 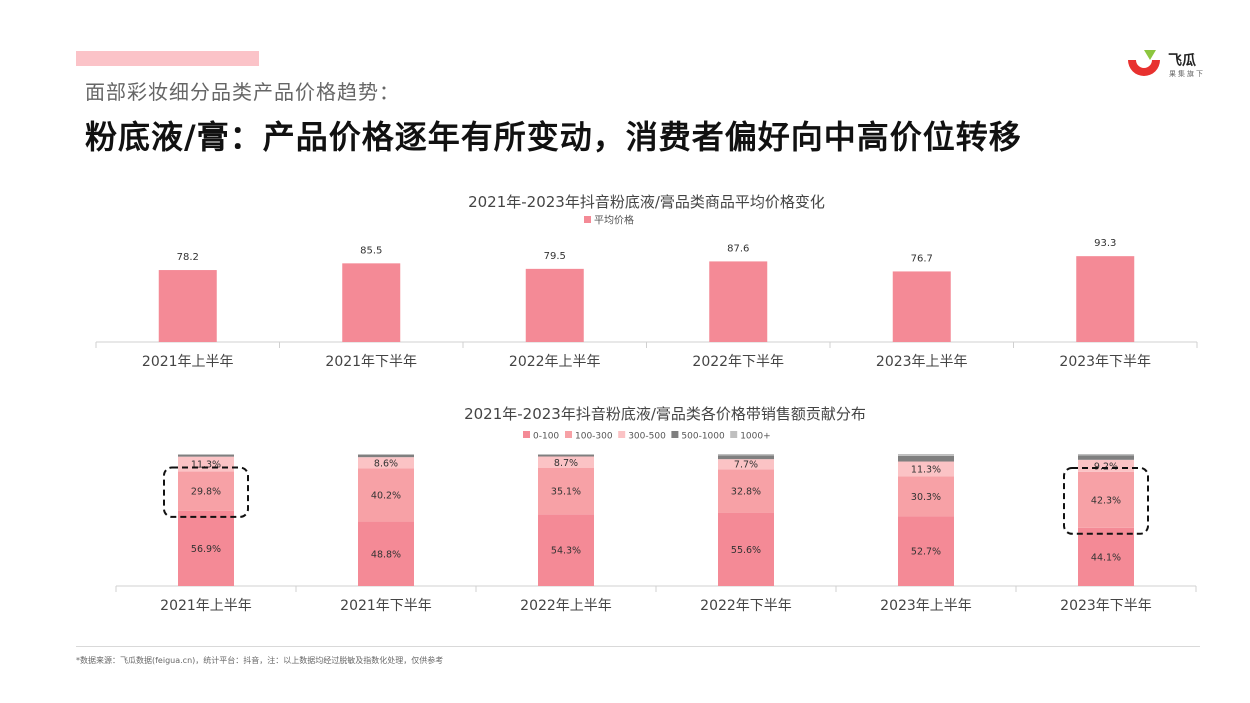 I want to click on bar-data-label: 87.6, so click(x=738, y=248).